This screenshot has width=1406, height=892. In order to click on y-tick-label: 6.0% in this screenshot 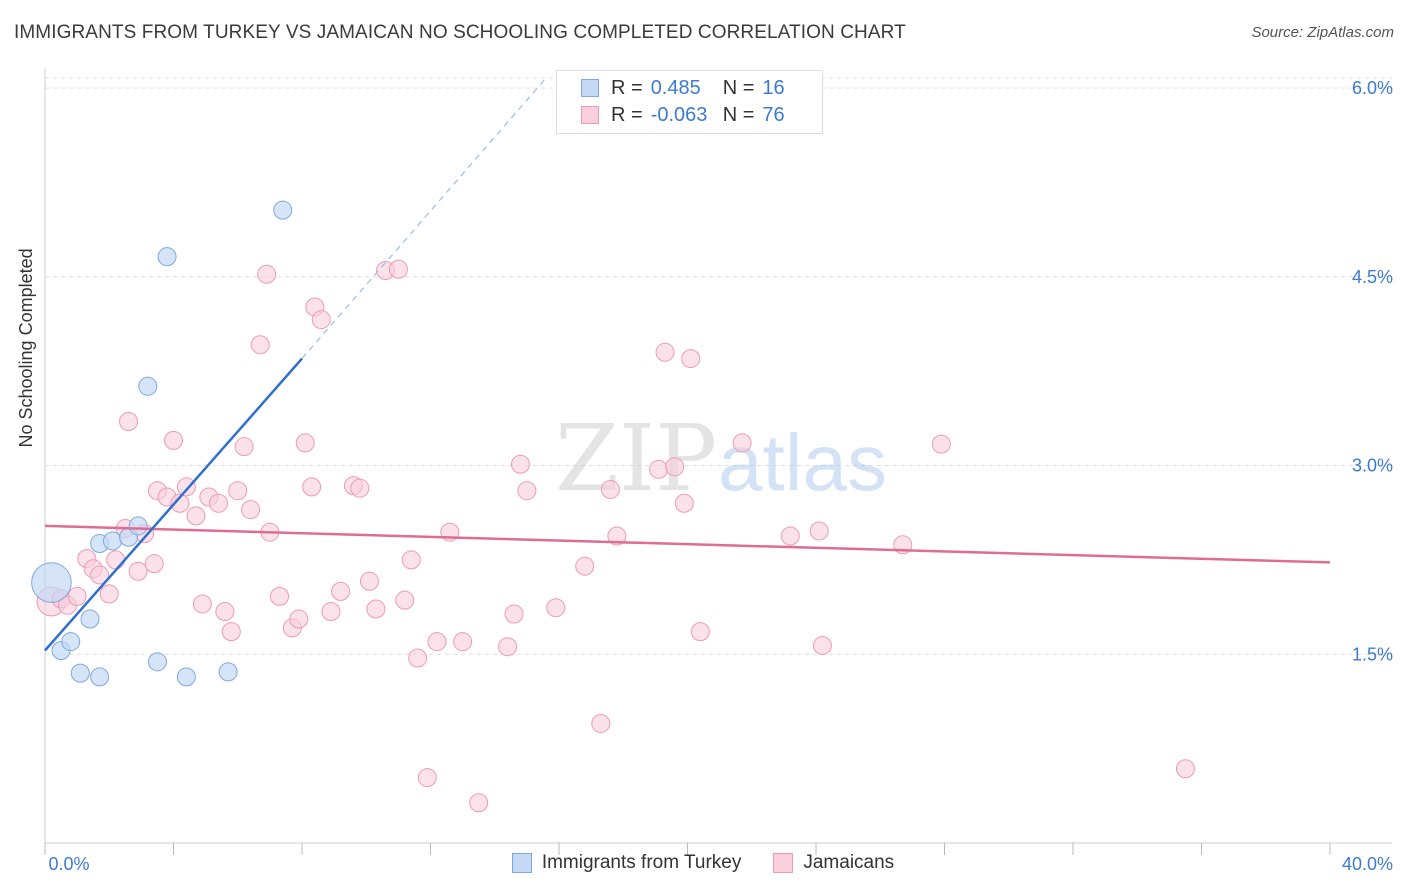, I will do `click(1372, 88)`.